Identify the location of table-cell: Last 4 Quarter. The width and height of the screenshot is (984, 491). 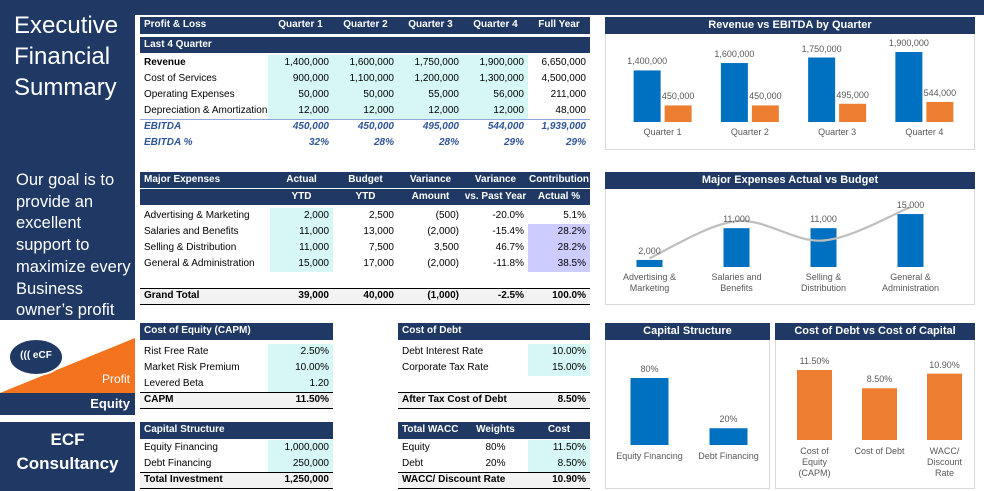
(365, 45).